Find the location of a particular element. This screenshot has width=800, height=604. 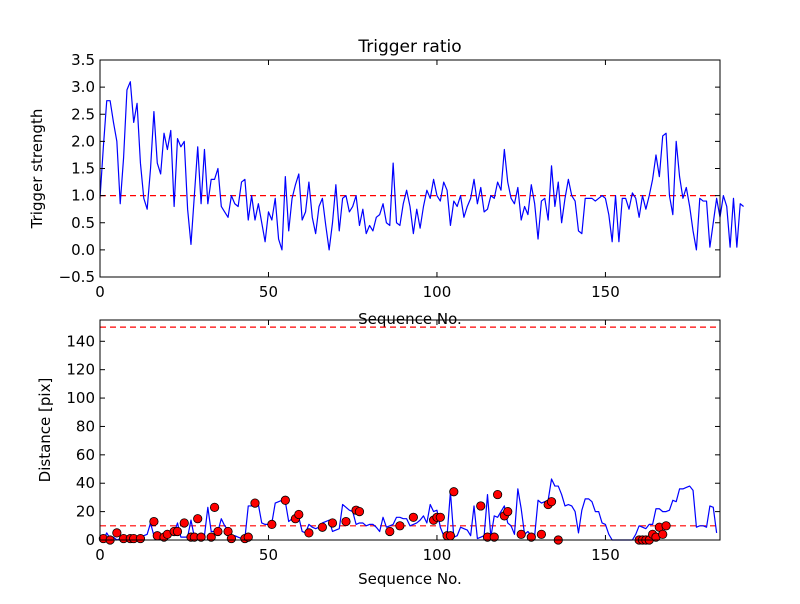

y-tick-label: 2.5 is located at coordinates (83, 114).